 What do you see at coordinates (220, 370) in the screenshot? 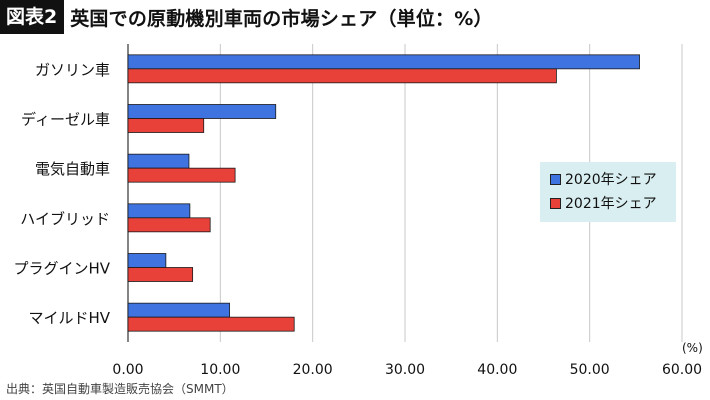
I see `x-tick-label: 10.00` at bounding box center [220, 370].